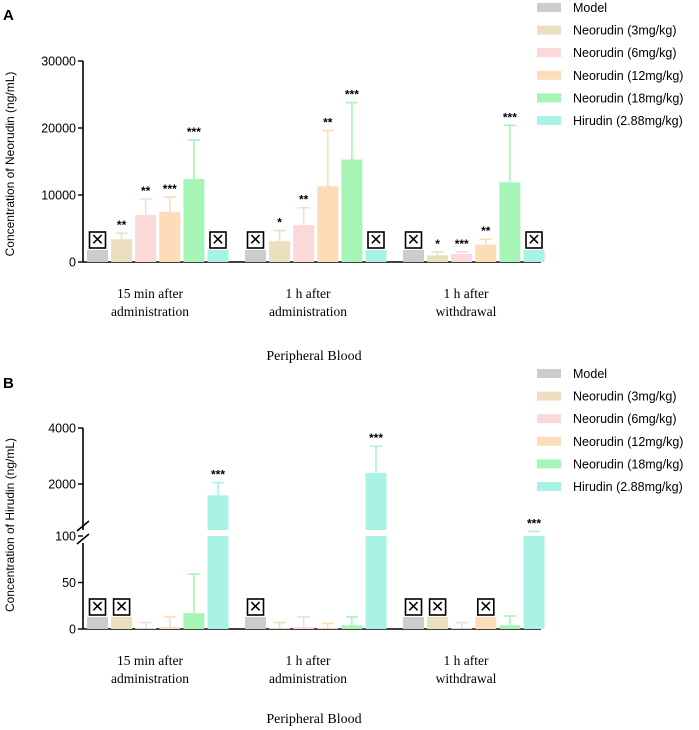 The width and height of the screenshot is (699, 730). Describe the element at coordinates (462, 244) in the screenshot. I see `a-sig-2-2: ***` at that location.